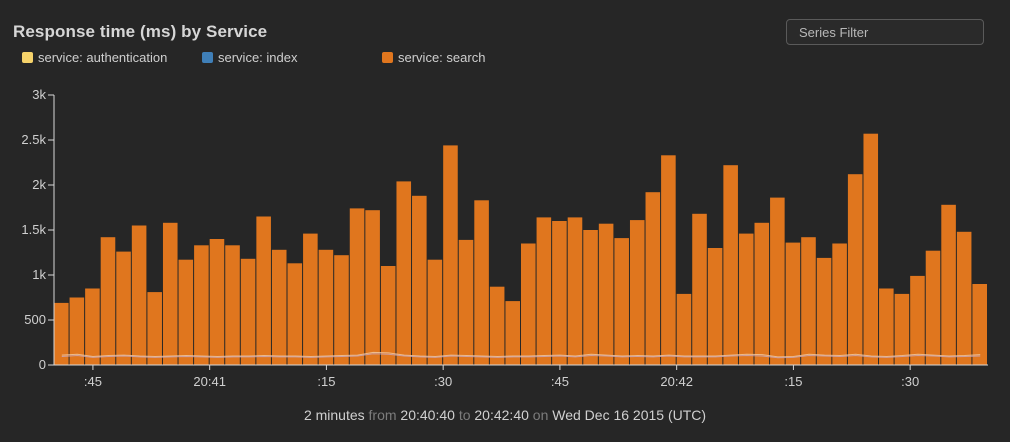 This screenshot has height=442, width=1010. I want to click on legend-item-search: service: search, so click(433, 57).